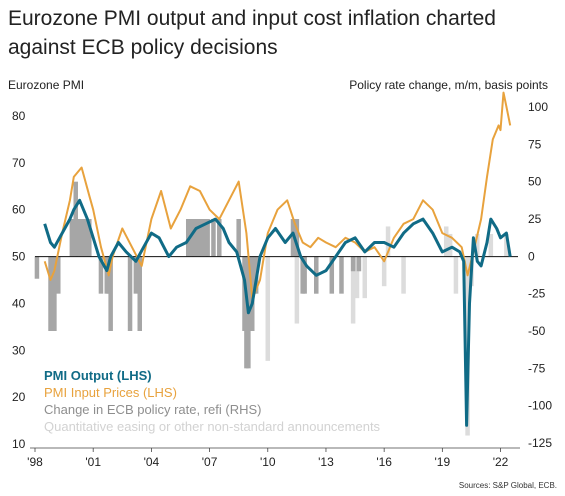 This screenshot has width=565, height=496. What do you see at coordinates (535, 182) in the screenshot?
I see `y-right-tick-label: 50` at bounding box center [535, 182].